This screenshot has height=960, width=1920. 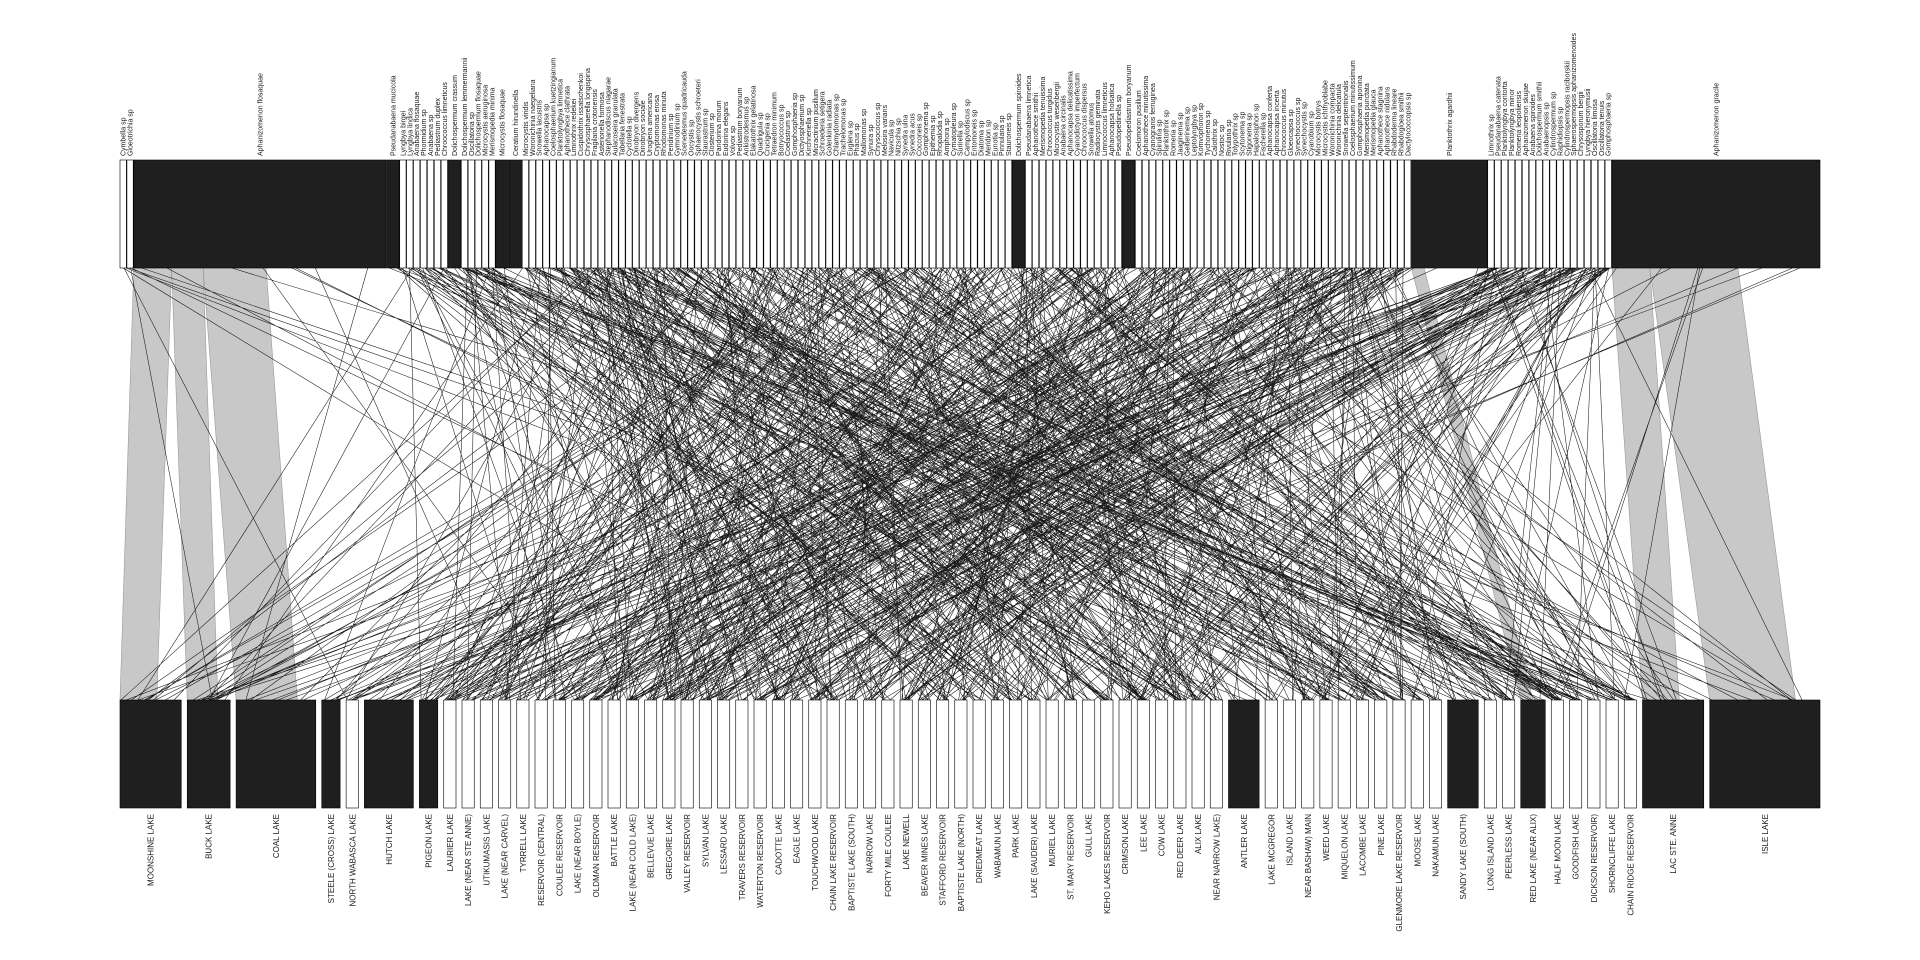 I want to click on lake-box-tyrrell-lake, so click(x=523, y=754).